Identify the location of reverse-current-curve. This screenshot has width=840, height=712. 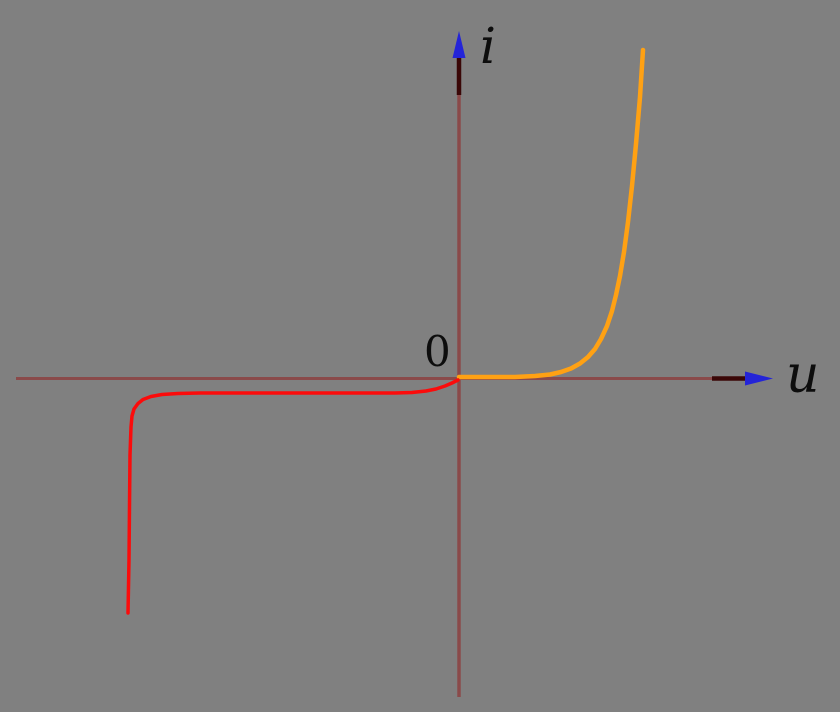
(293, 496).